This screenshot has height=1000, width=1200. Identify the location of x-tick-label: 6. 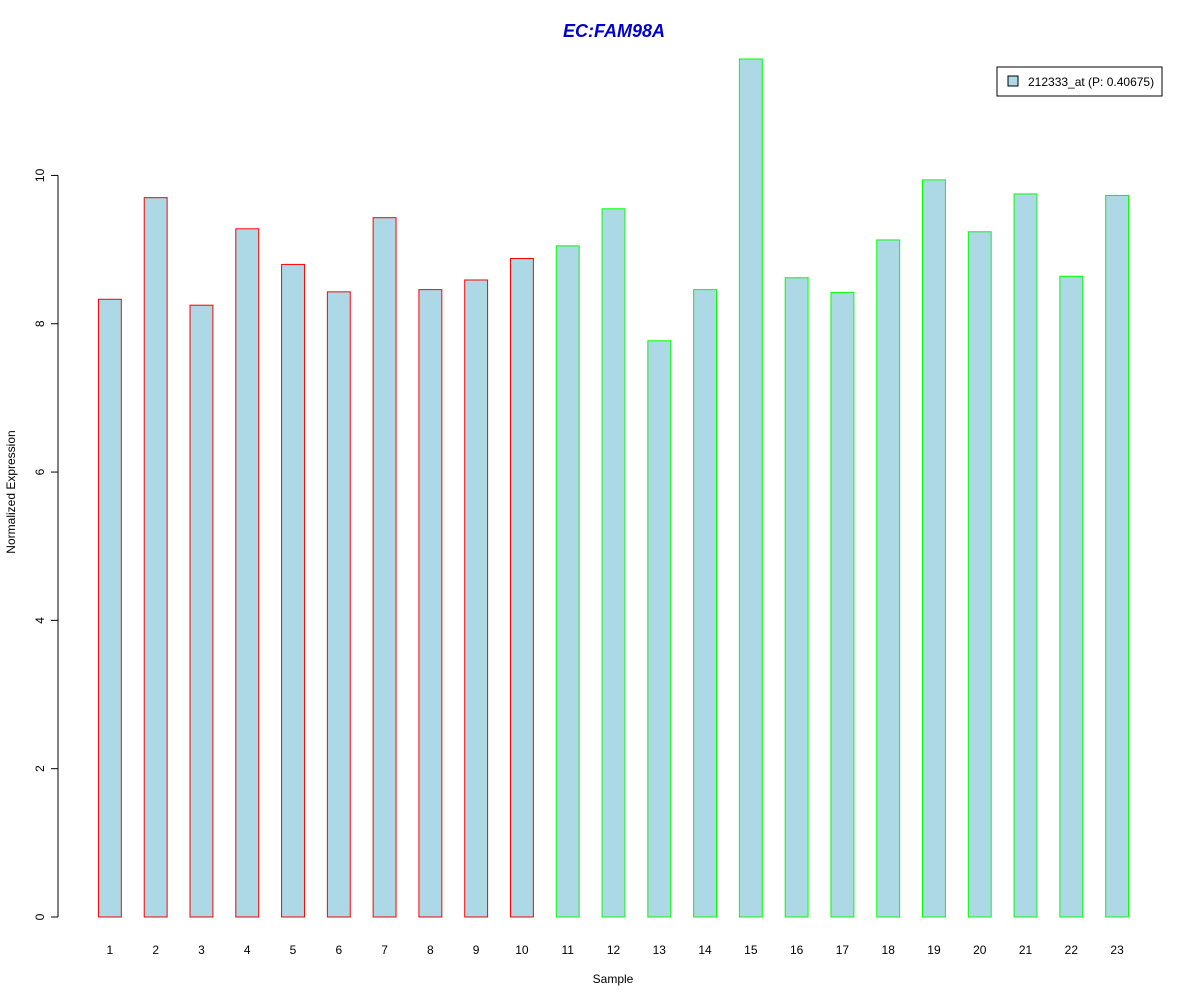
(338, 950).